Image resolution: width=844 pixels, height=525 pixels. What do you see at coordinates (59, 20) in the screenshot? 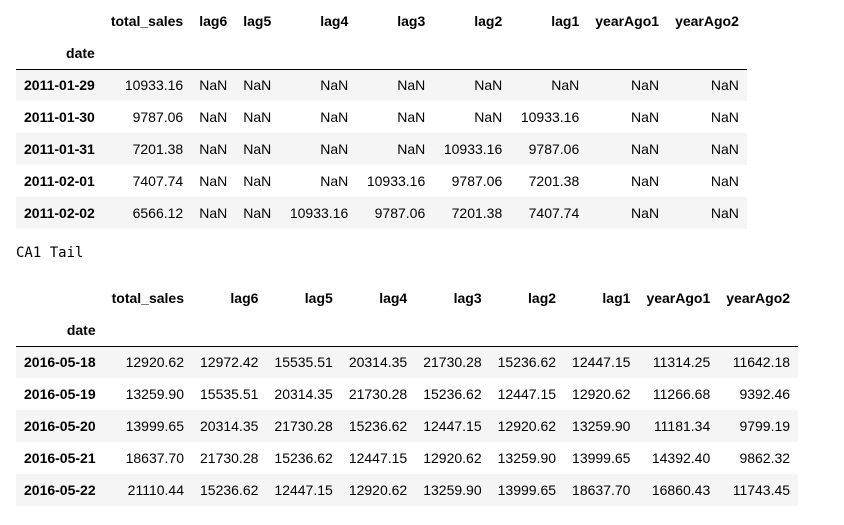
I see `corner-cell` at bounding box center [59, 20].